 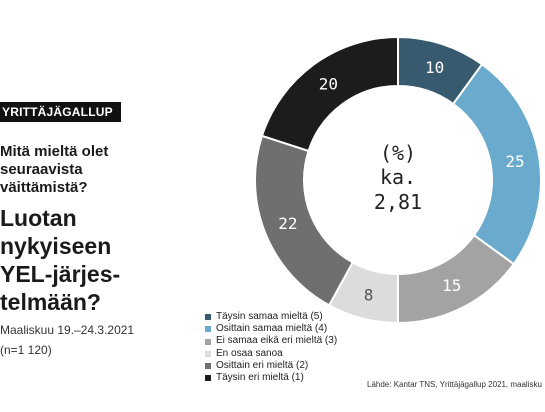 I want to click on legend-item: En osaa sanoa, so click(x=271, y=354).